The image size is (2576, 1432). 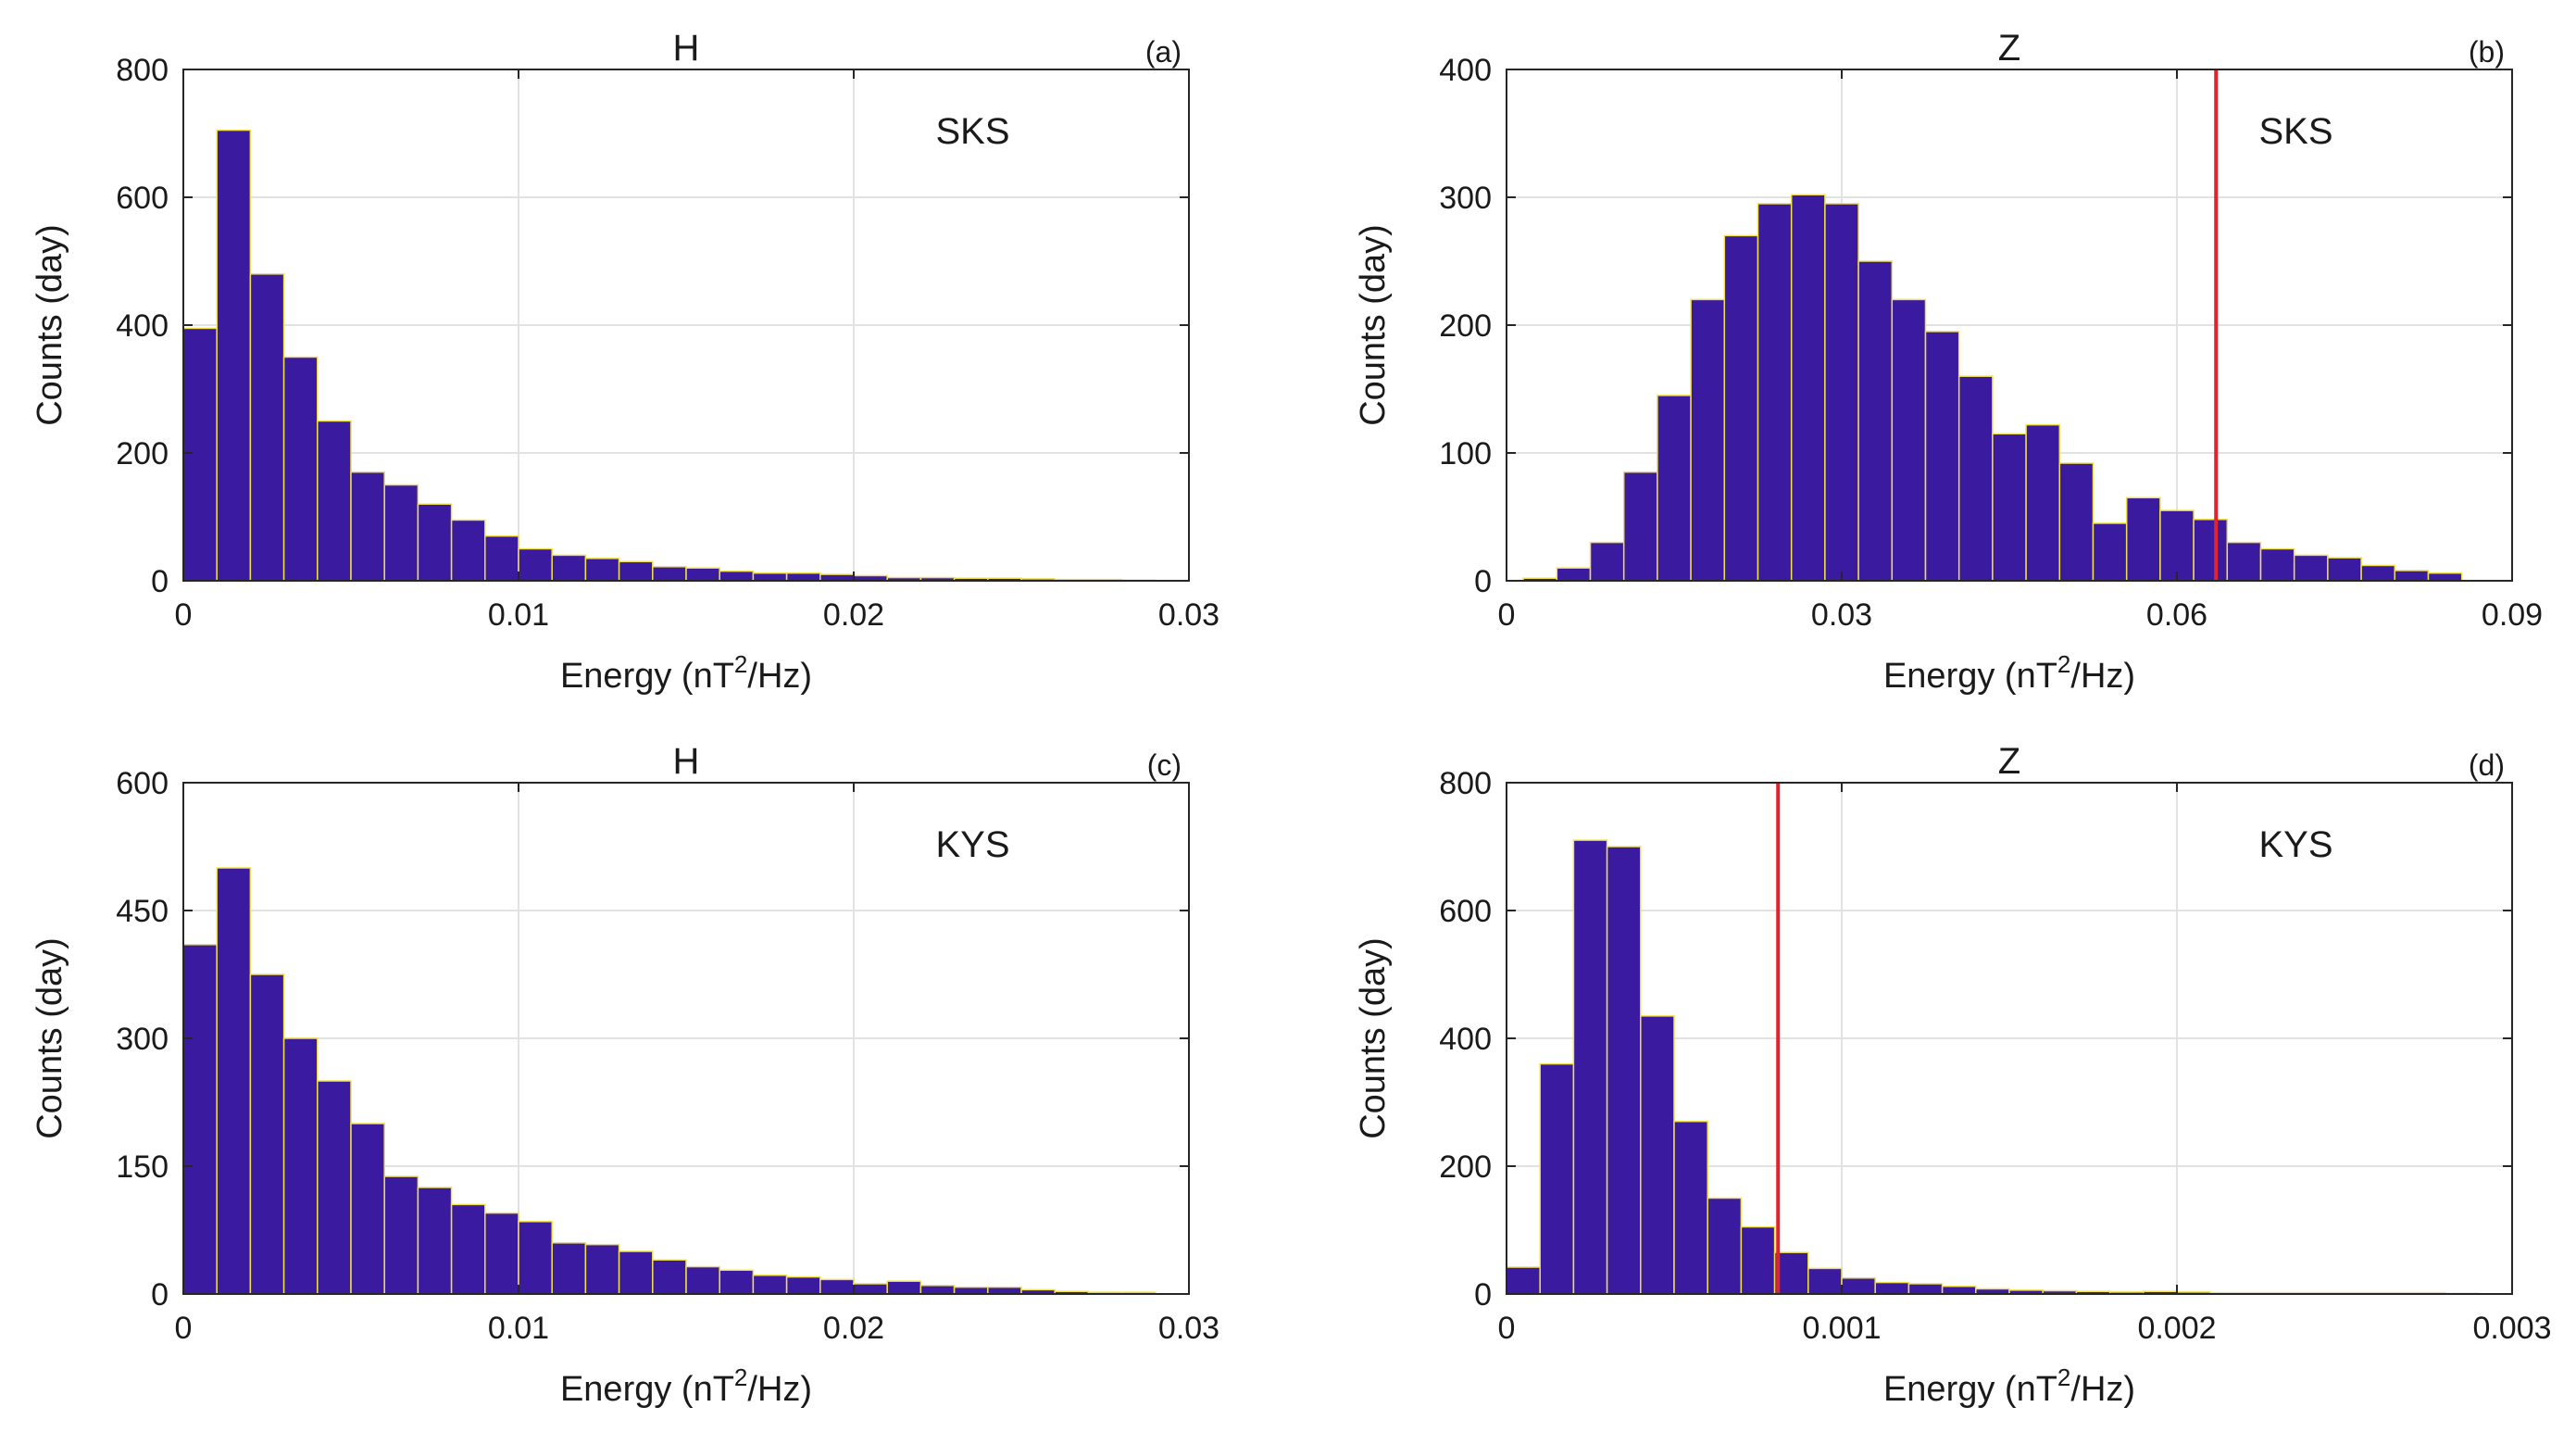 I want to click on y-tick-label: 150, so click(x=143, y=1167).